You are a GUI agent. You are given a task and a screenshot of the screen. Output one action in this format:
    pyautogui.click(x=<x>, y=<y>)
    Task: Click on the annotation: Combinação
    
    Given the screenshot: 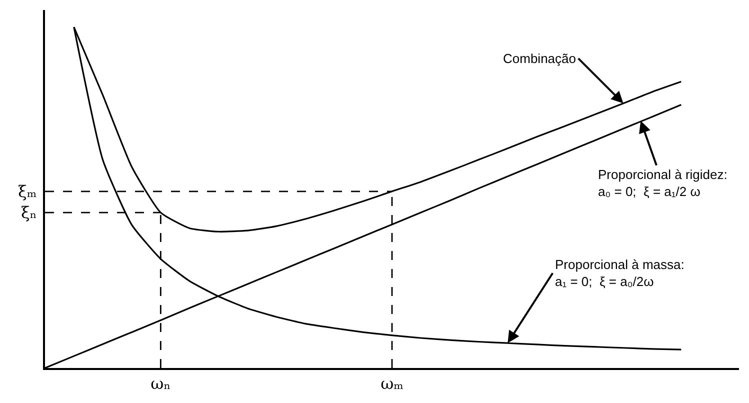 What is the action you would take?
    pyautogui.click(x=539, y=58)
    